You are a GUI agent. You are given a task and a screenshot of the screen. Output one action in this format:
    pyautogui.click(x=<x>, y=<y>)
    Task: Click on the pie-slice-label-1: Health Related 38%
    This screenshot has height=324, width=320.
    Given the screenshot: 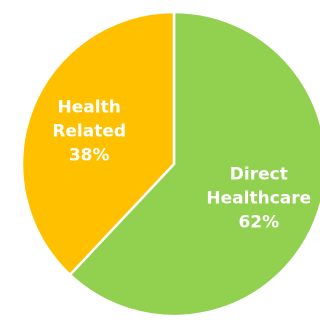 What is the action you would take?
    pyautogui.click(x=89, y=131)
    